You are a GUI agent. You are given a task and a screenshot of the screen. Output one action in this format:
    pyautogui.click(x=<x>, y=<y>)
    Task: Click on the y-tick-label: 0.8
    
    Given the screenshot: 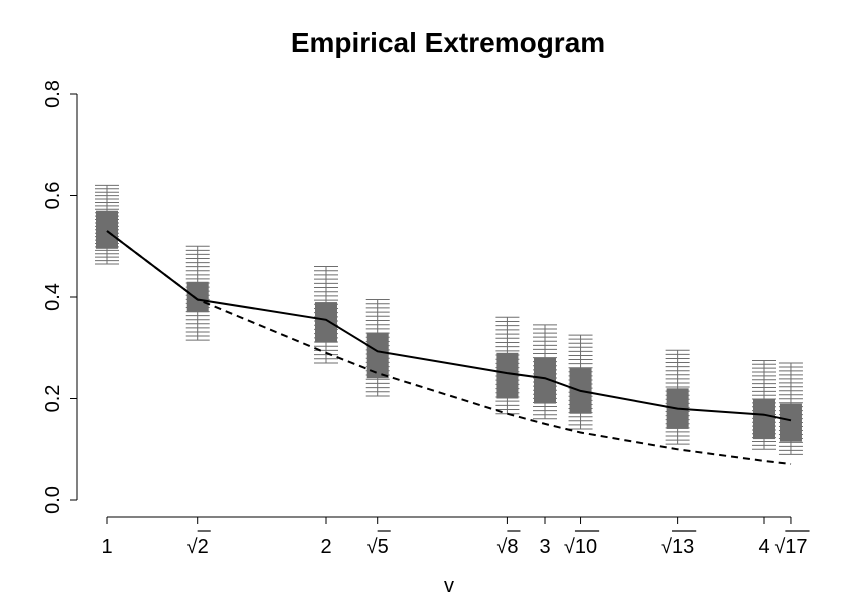 What is the action you would take?
    pyautogui.click(x=53, y=94)
    